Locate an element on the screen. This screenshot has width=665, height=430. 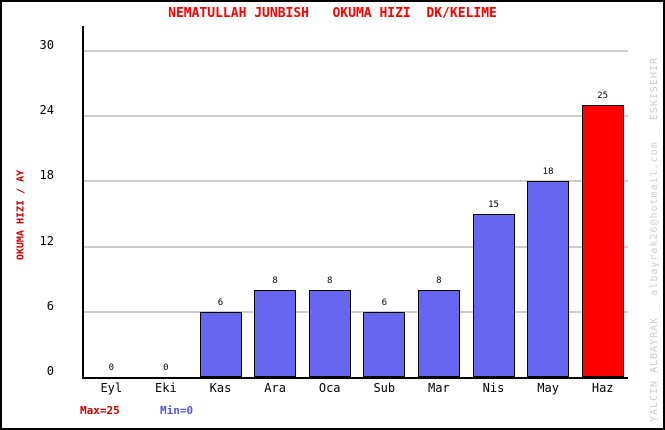
x-tick-haz: Haz is located at coordinates (602, 388).